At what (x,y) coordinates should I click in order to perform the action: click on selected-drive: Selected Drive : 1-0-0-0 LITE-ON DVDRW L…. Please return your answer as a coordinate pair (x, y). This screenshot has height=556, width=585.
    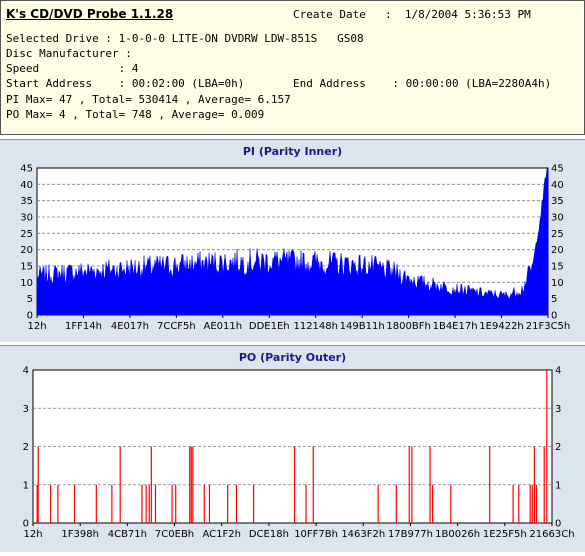
    Looking at the image, I should click on (185, 38).